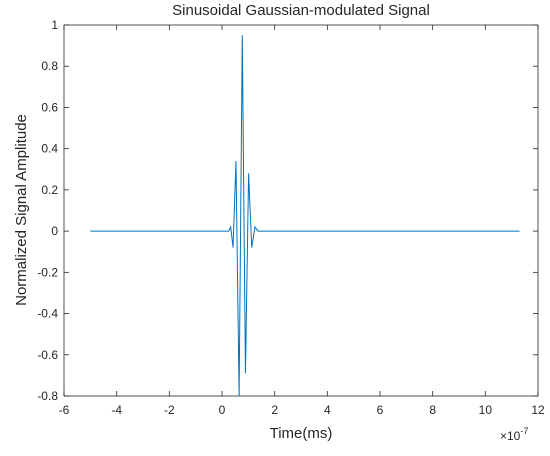 The image size is (550, 456). Describe the element at coordinates (327, 410) in the screenshot. I see `x-tick-label: 4` at that location.